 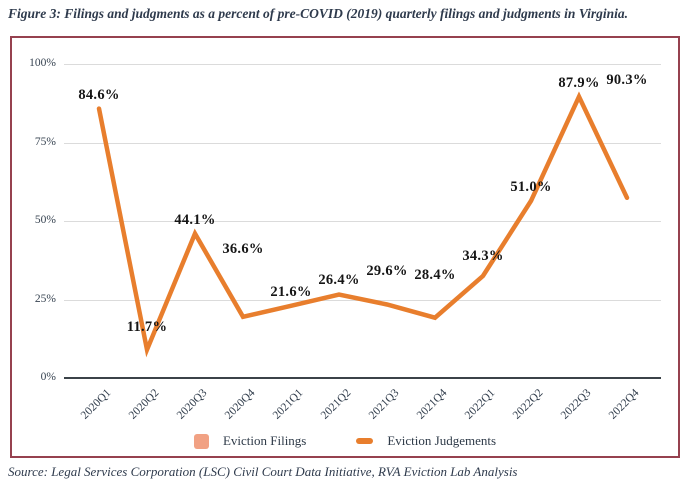 What do you see at coordinates (147, 327) in the screenshot?
I see `value-label-2020Q2: 11.7%` at bounding box center [147, 327].